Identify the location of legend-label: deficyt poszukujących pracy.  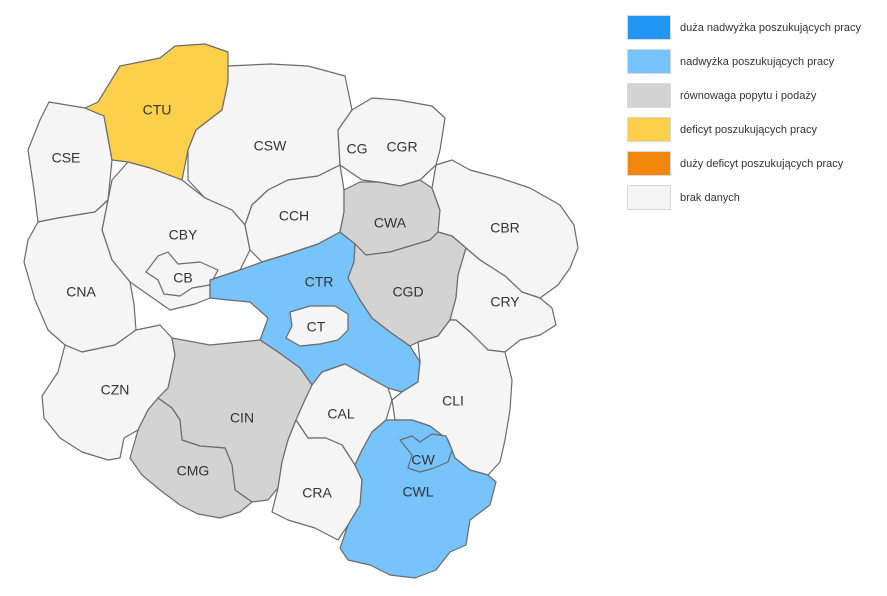
(748, 129).